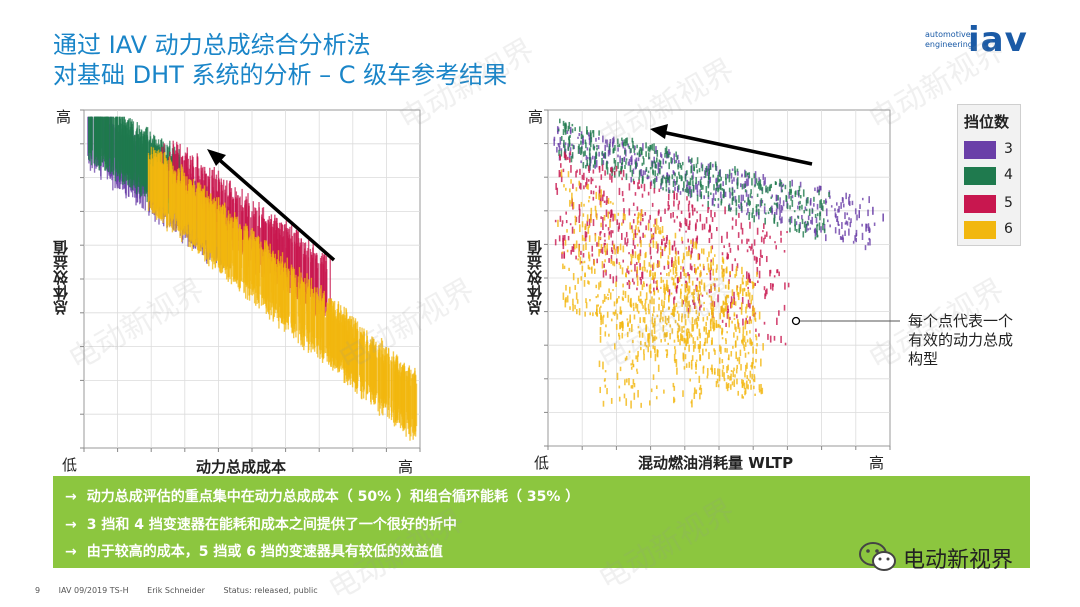  Describe the element at coordinates (536, 117) in the screenshot. I see `chart-fuel-y-high: 高` at that location.